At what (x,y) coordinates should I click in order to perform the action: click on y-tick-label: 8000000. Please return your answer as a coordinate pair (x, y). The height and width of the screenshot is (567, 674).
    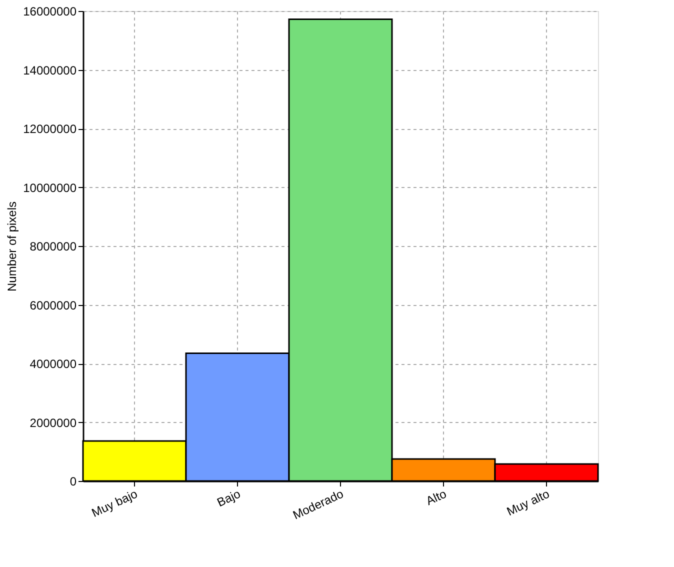
    Looking at the image, I should click on (53, 247).